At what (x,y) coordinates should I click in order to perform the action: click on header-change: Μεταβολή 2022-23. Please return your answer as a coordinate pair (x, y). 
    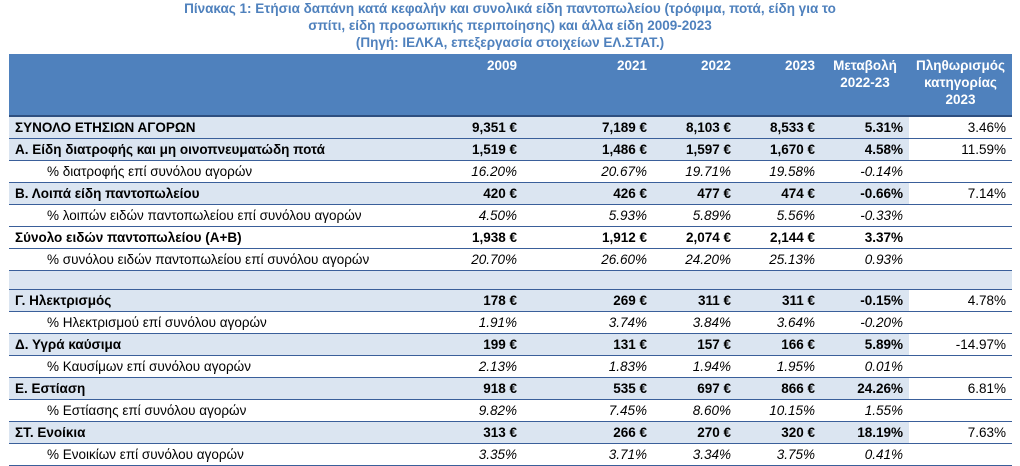
    Looking at the image, I should click on (865, 85).